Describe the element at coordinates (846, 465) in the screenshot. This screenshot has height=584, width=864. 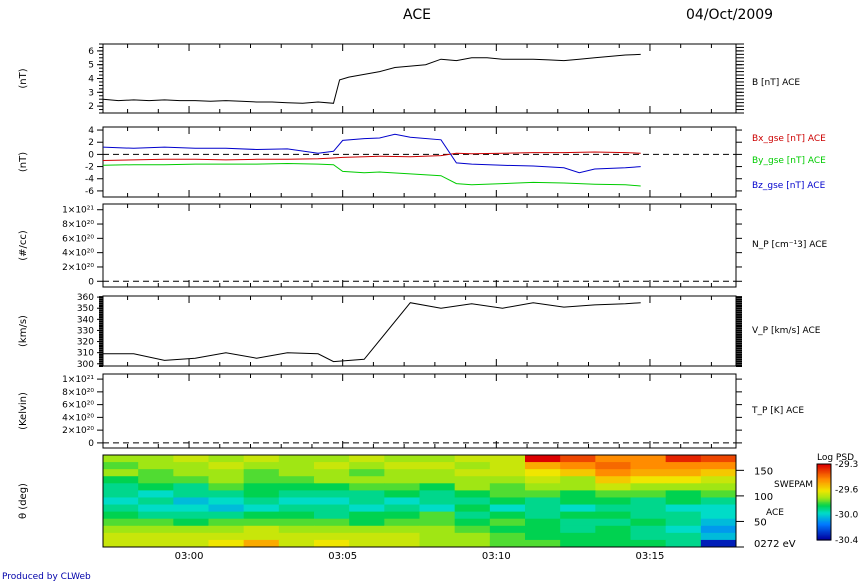
I see `colorbar-tick-label: -29.3` at that location.